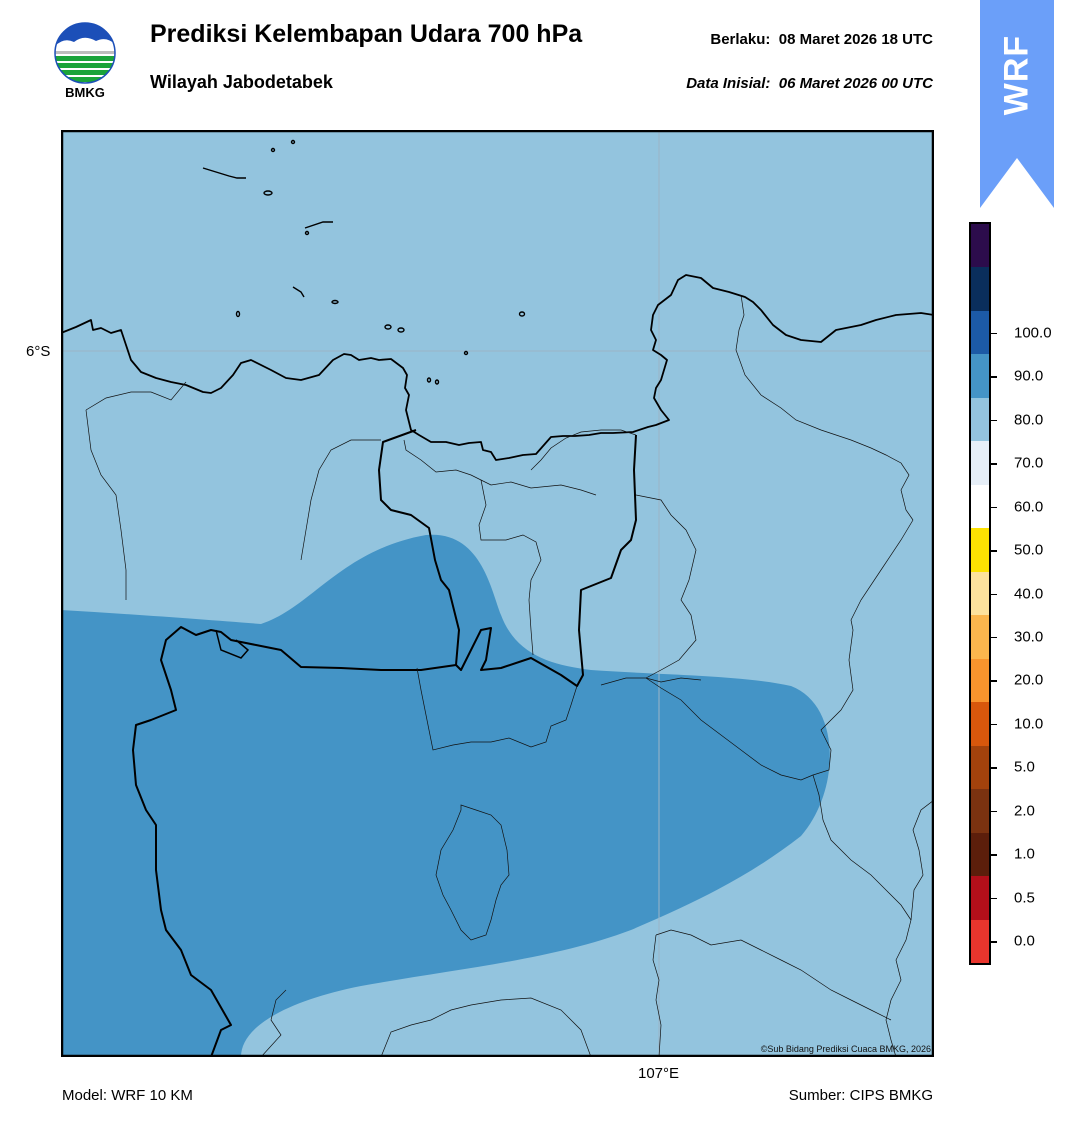  What do you see at coordinates (1029, 507) in the screenshot?
I see `colorbar-tick-label: 60.0` at bounding box center [1029, 507].